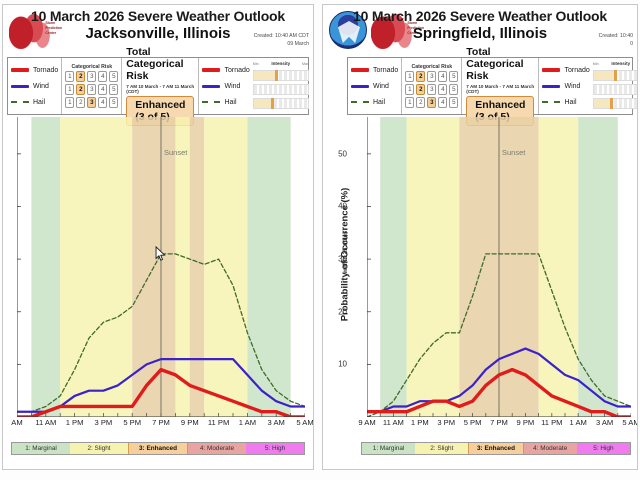 The image size is (640, 480). Describe the element at coordinates (17, 422) in the screenshot. I see `x-tick-label: AM` at that location.